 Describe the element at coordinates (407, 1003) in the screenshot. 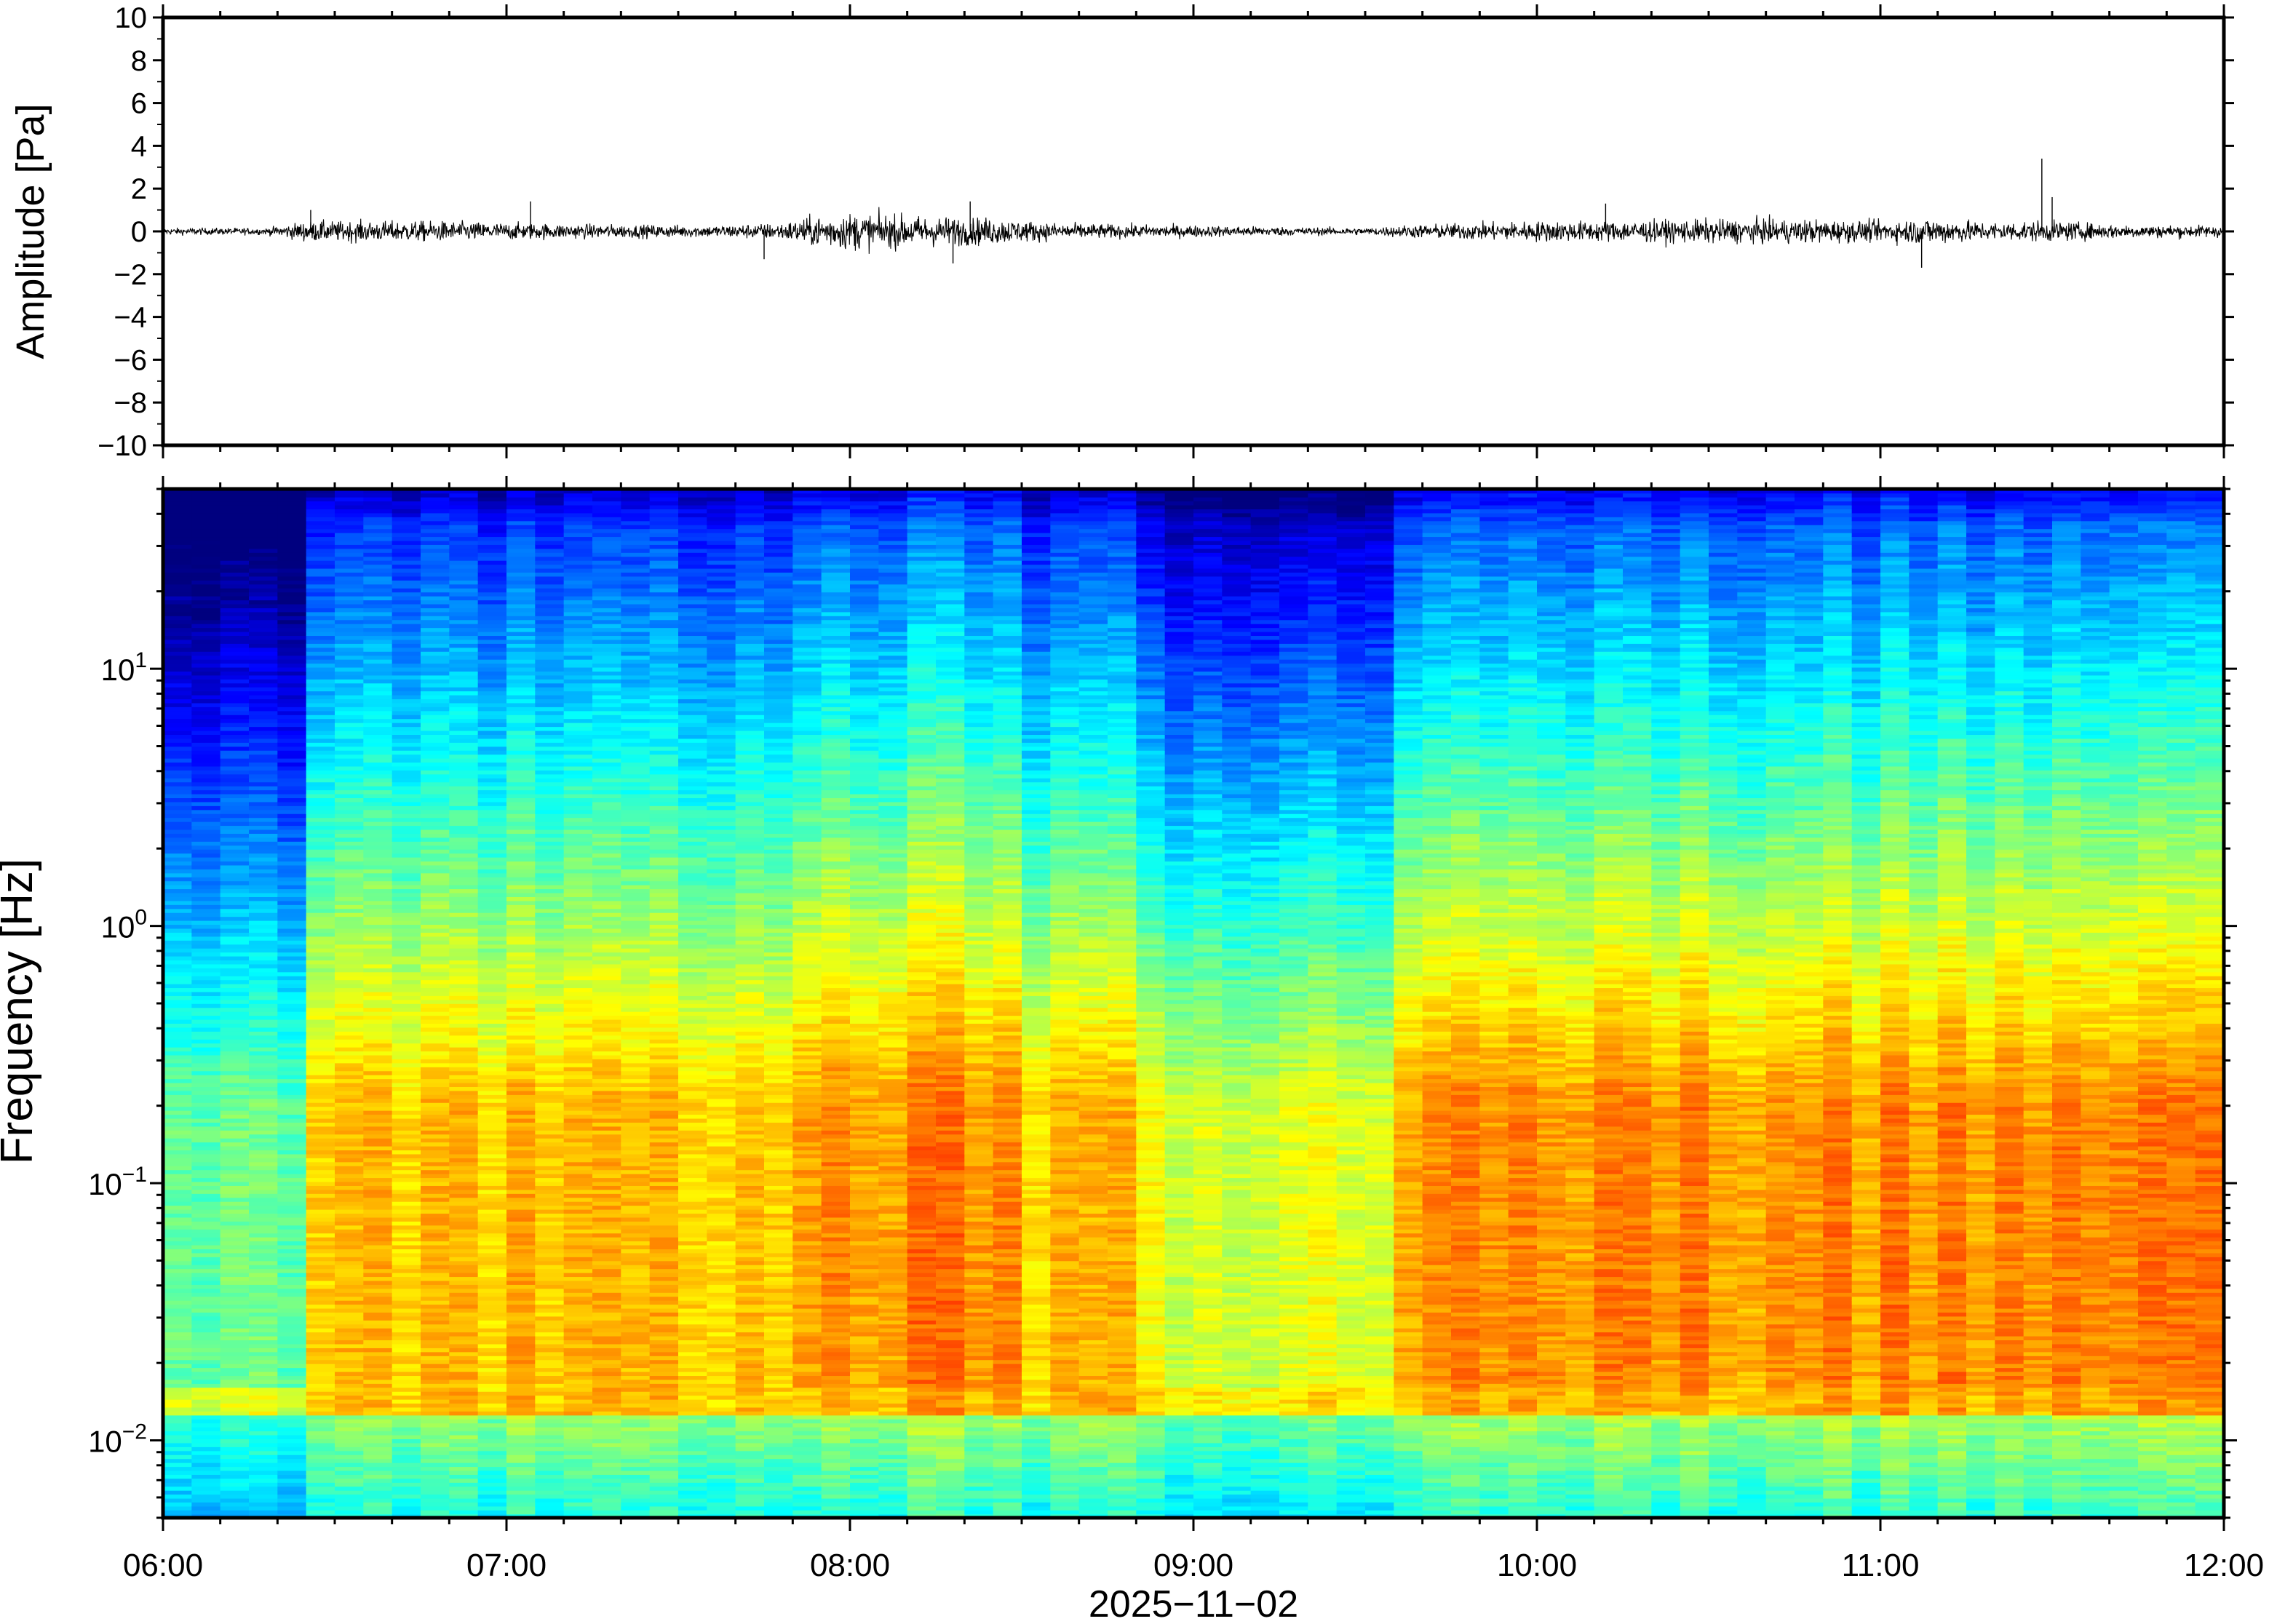

I see `spectrogram-column` at that location.